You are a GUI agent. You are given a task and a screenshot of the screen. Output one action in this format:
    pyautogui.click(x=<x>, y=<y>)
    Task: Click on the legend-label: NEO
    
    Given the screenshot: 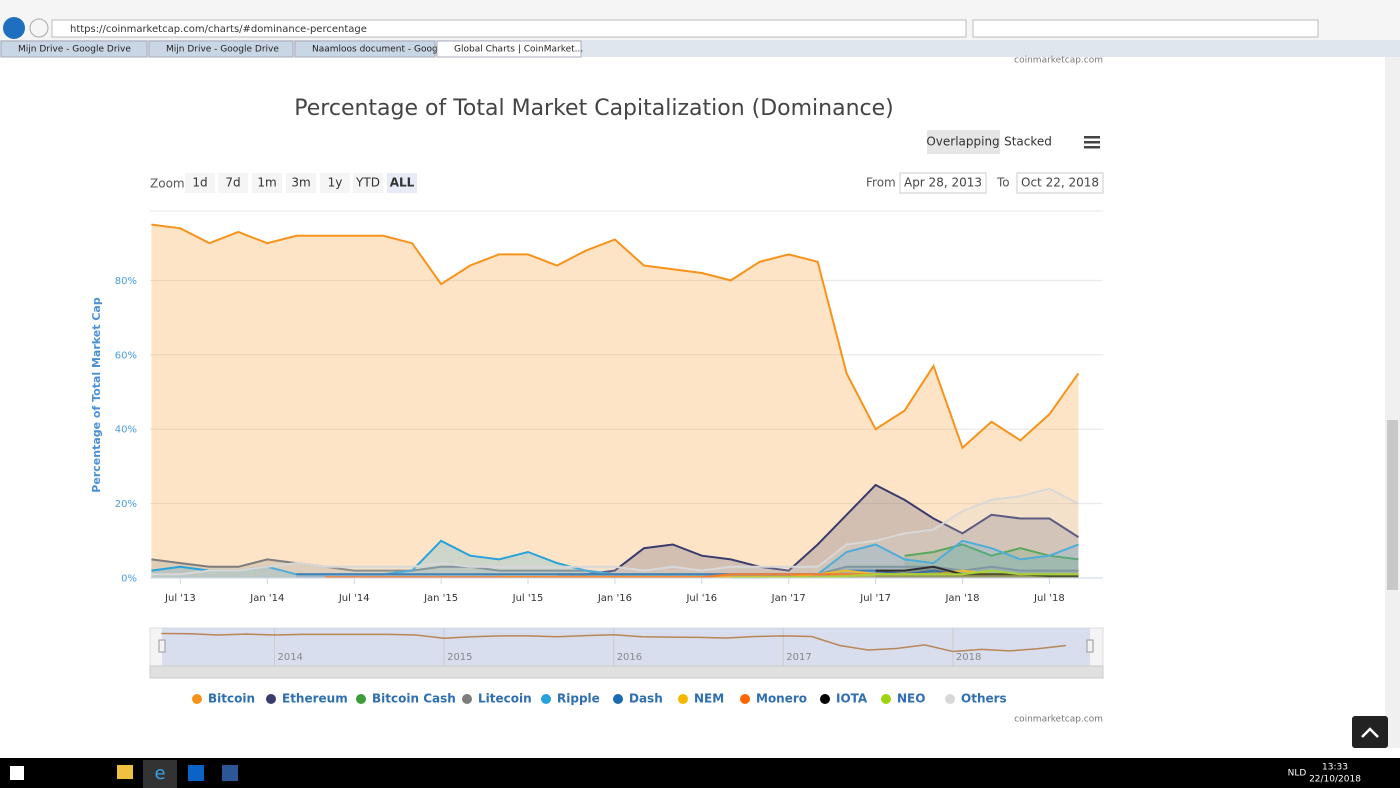 What is the action you would take?
    pyautogui.click(x=911, y=699)
    